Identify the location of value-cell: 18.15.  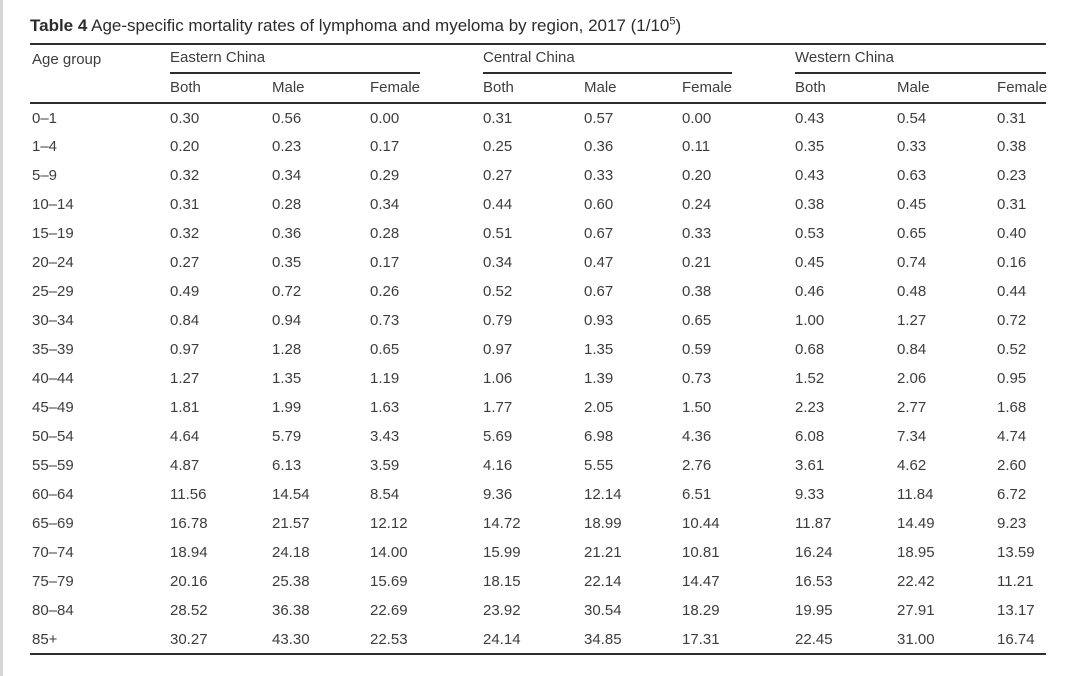
(502, 581).